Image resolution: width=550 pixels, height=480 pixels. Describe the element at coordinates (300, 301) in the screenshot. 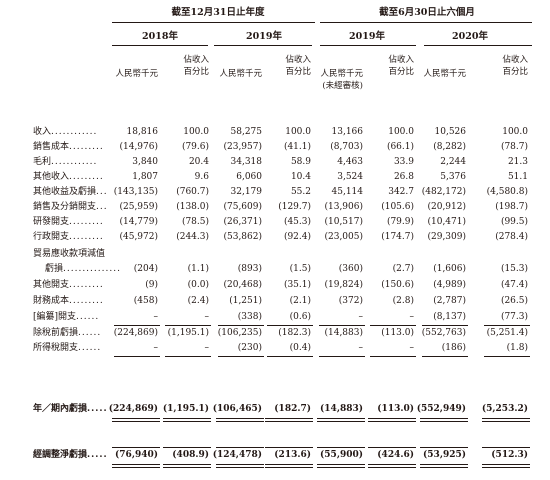

I see `table-cell: (2.1)` at that location.